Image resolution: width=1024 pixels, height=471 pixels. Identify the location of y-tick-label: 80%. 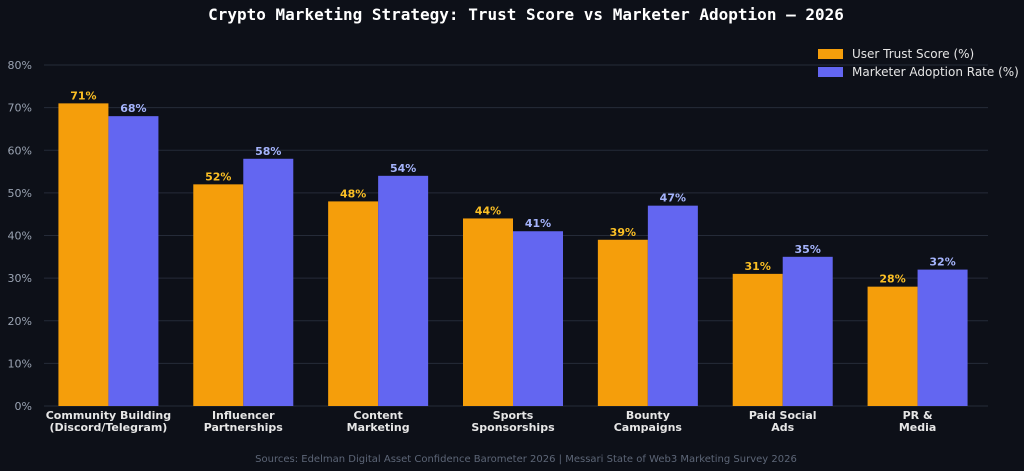
(20, 65).